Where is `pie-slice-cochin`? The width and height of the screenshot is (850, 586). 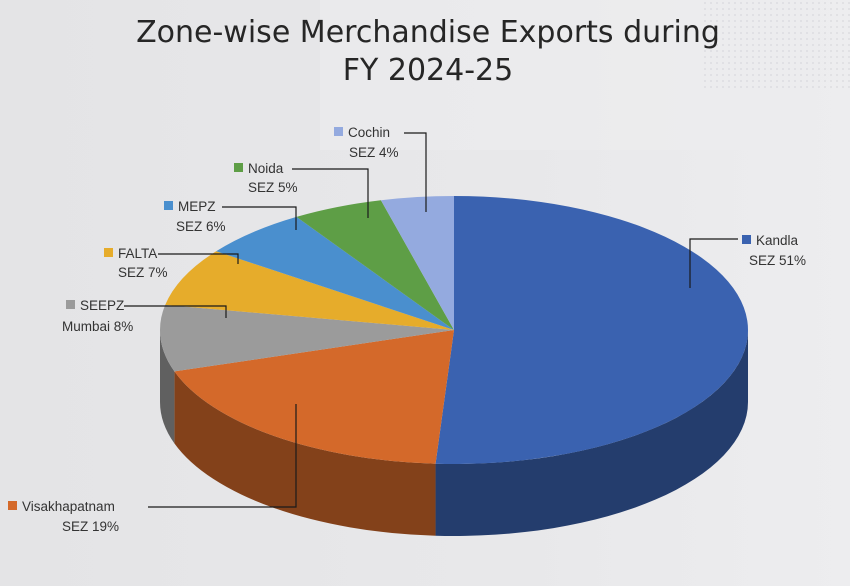
pie-slice-cochin is located at coordinates (417, 263).